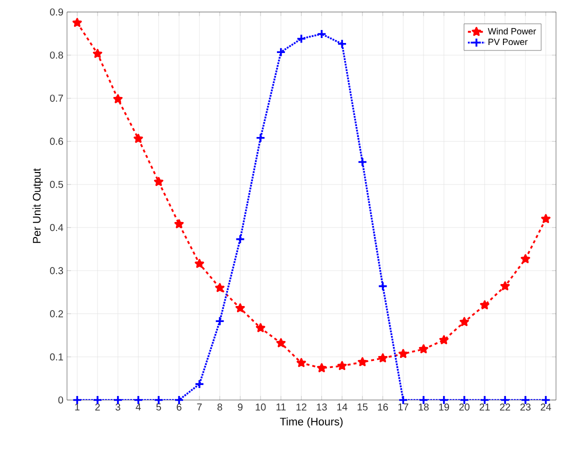  Describe the element at coordinates (179, 407) in the screenshot. I see `x-tick-label: 6` at that location.